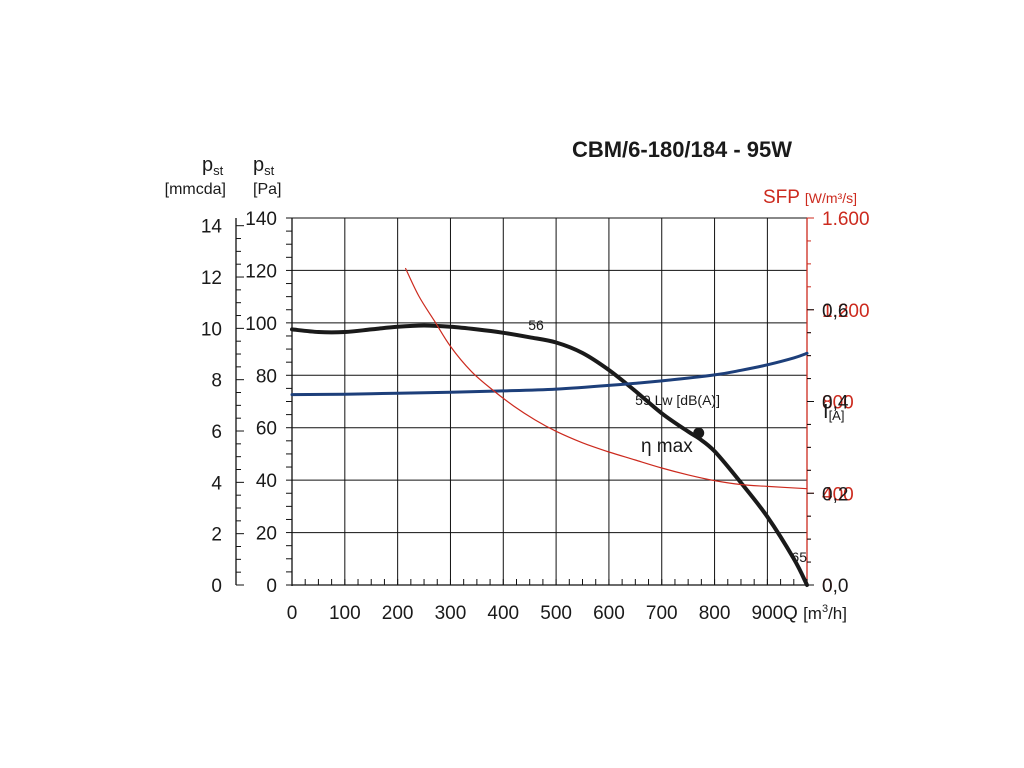 This screenshot has width=1024, height=768. I want to click on sfp-axis-title: SFP [W/m³/s], so click(810, 197).